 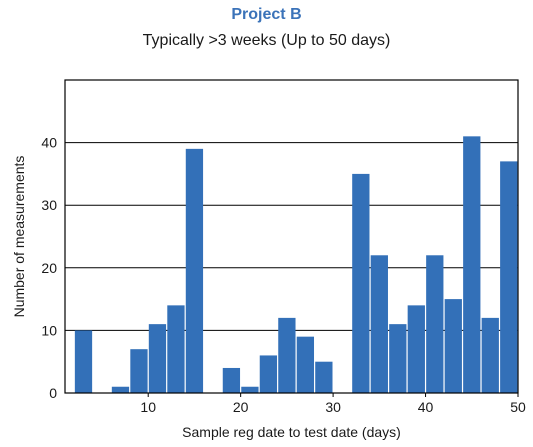 What do you see at coordinates (49, 330) in the screenshot?
I see `y-tick-label: 10` at bounding box center [49, 330].